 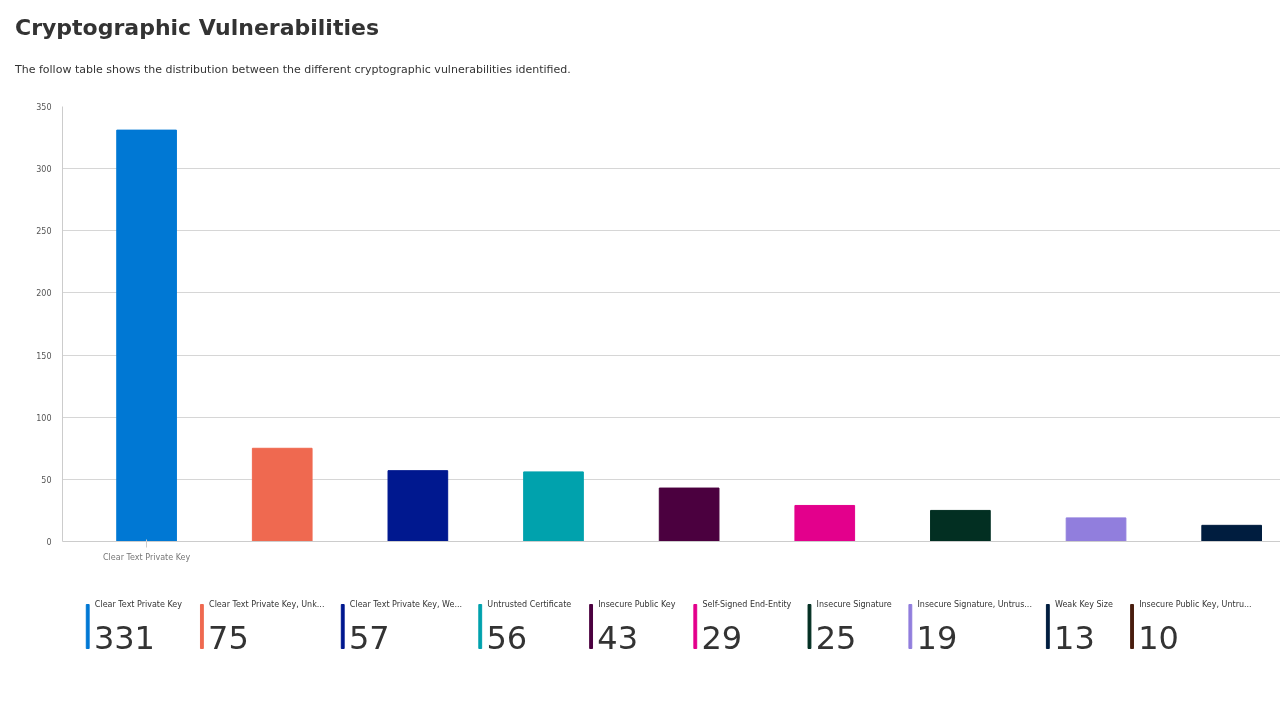 What do you see at coordinates (44, 356) in the screenshot?
I see `y-tick-label: 150` at bounding box center [44, 356].